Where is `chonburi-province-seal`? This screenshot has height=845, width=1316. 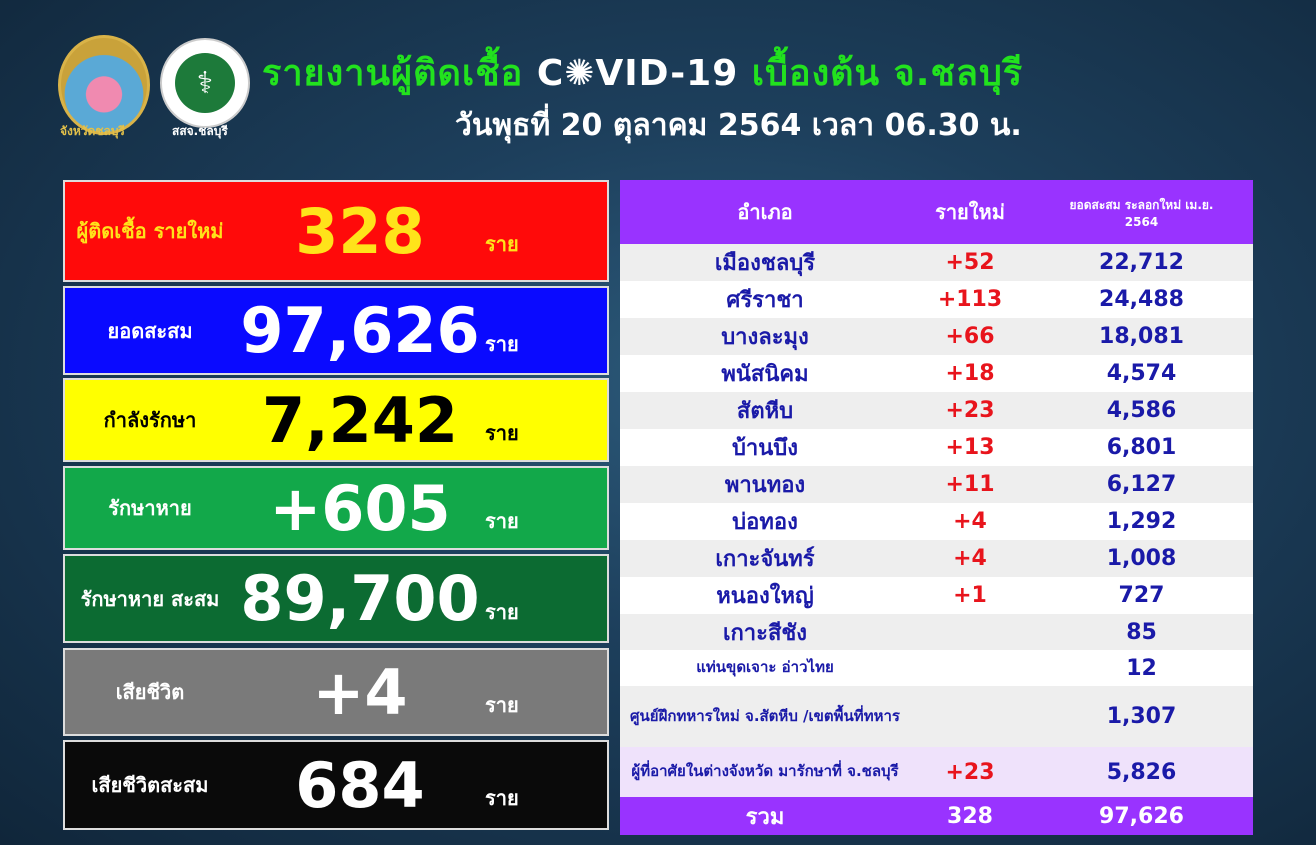 chonburi-province-seal is located at coordinates (104, 85).